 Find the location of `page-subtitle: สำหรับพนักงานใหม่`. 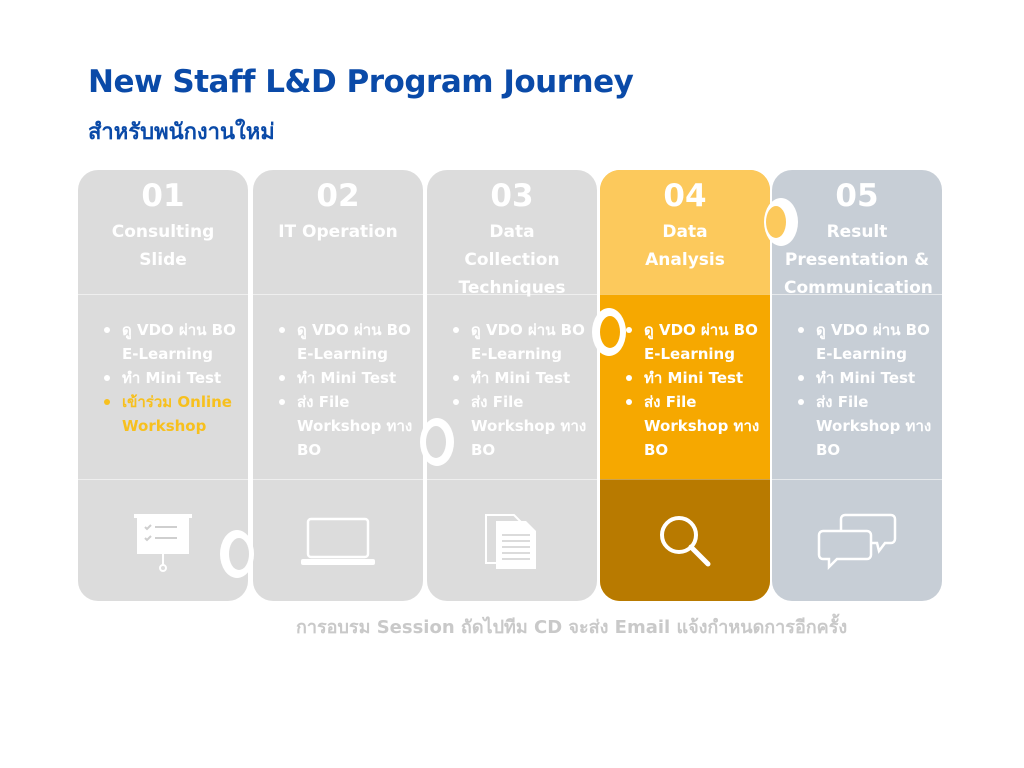

page-subtitle: สำหรับพนักงานใหม่ is located at coordinates (181, 132).